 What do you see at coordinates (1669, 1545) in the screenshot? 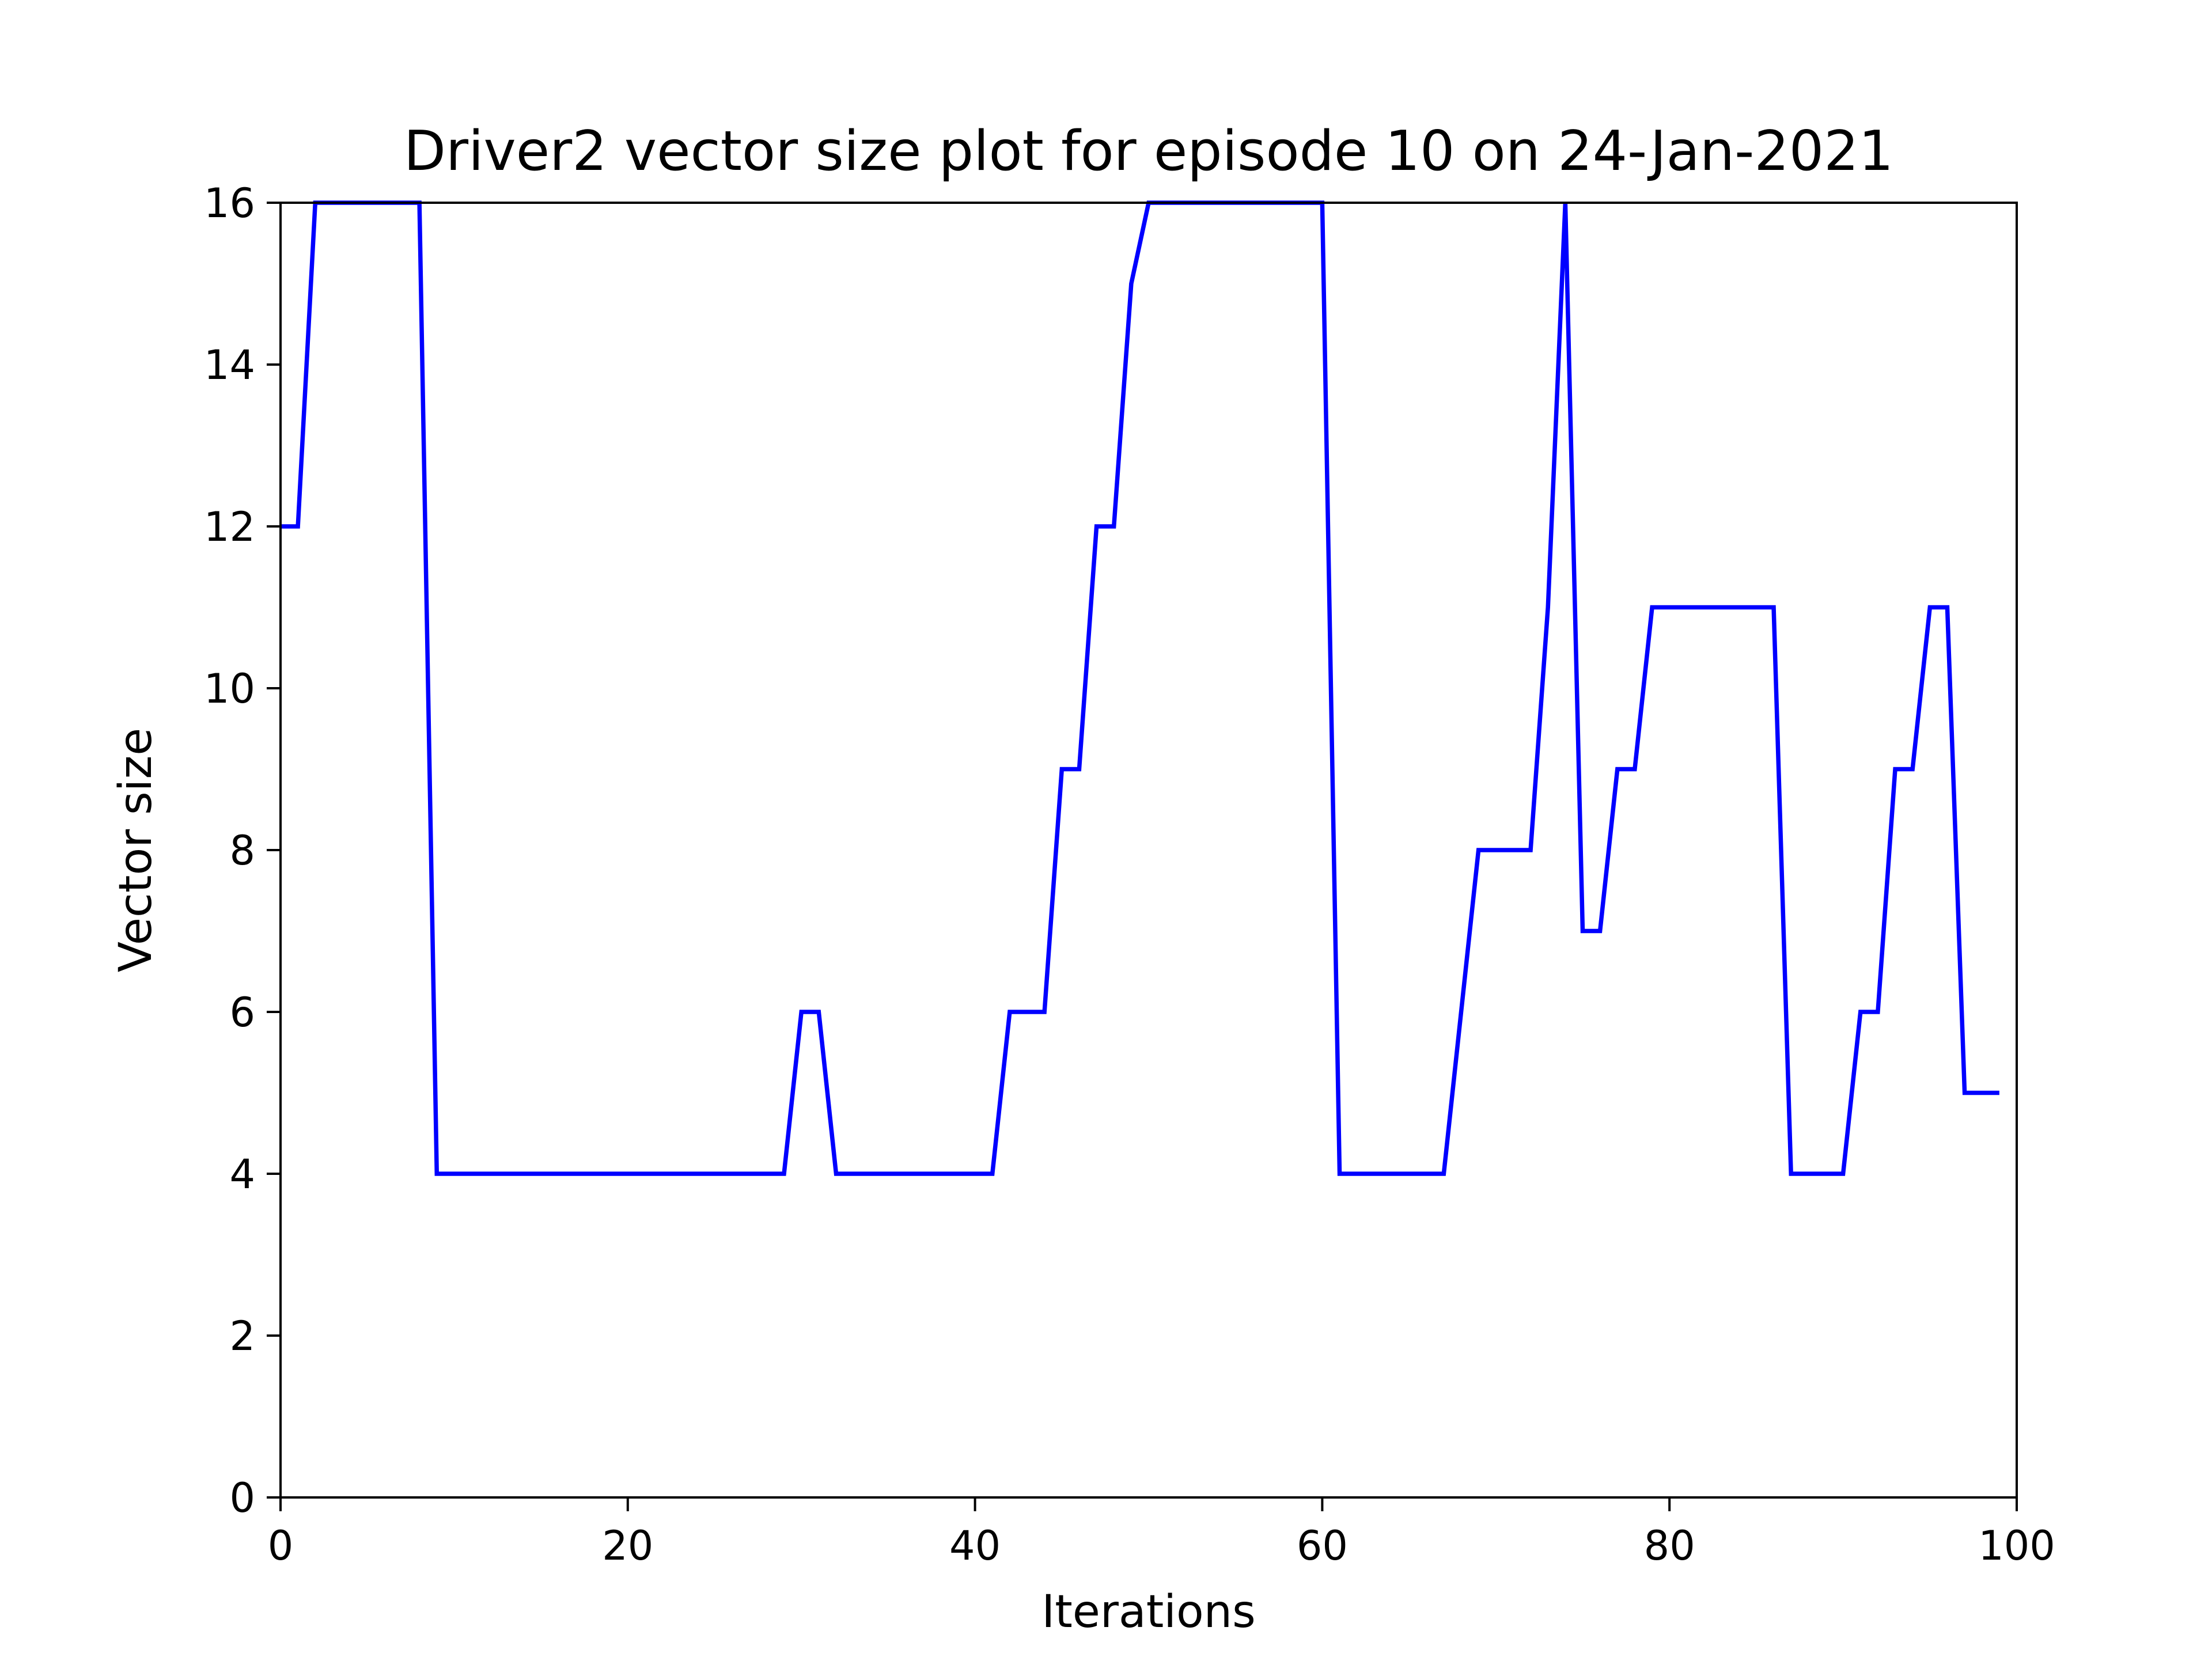
I see `x-tick-label: 80` at bounding box center [1669, 1545].